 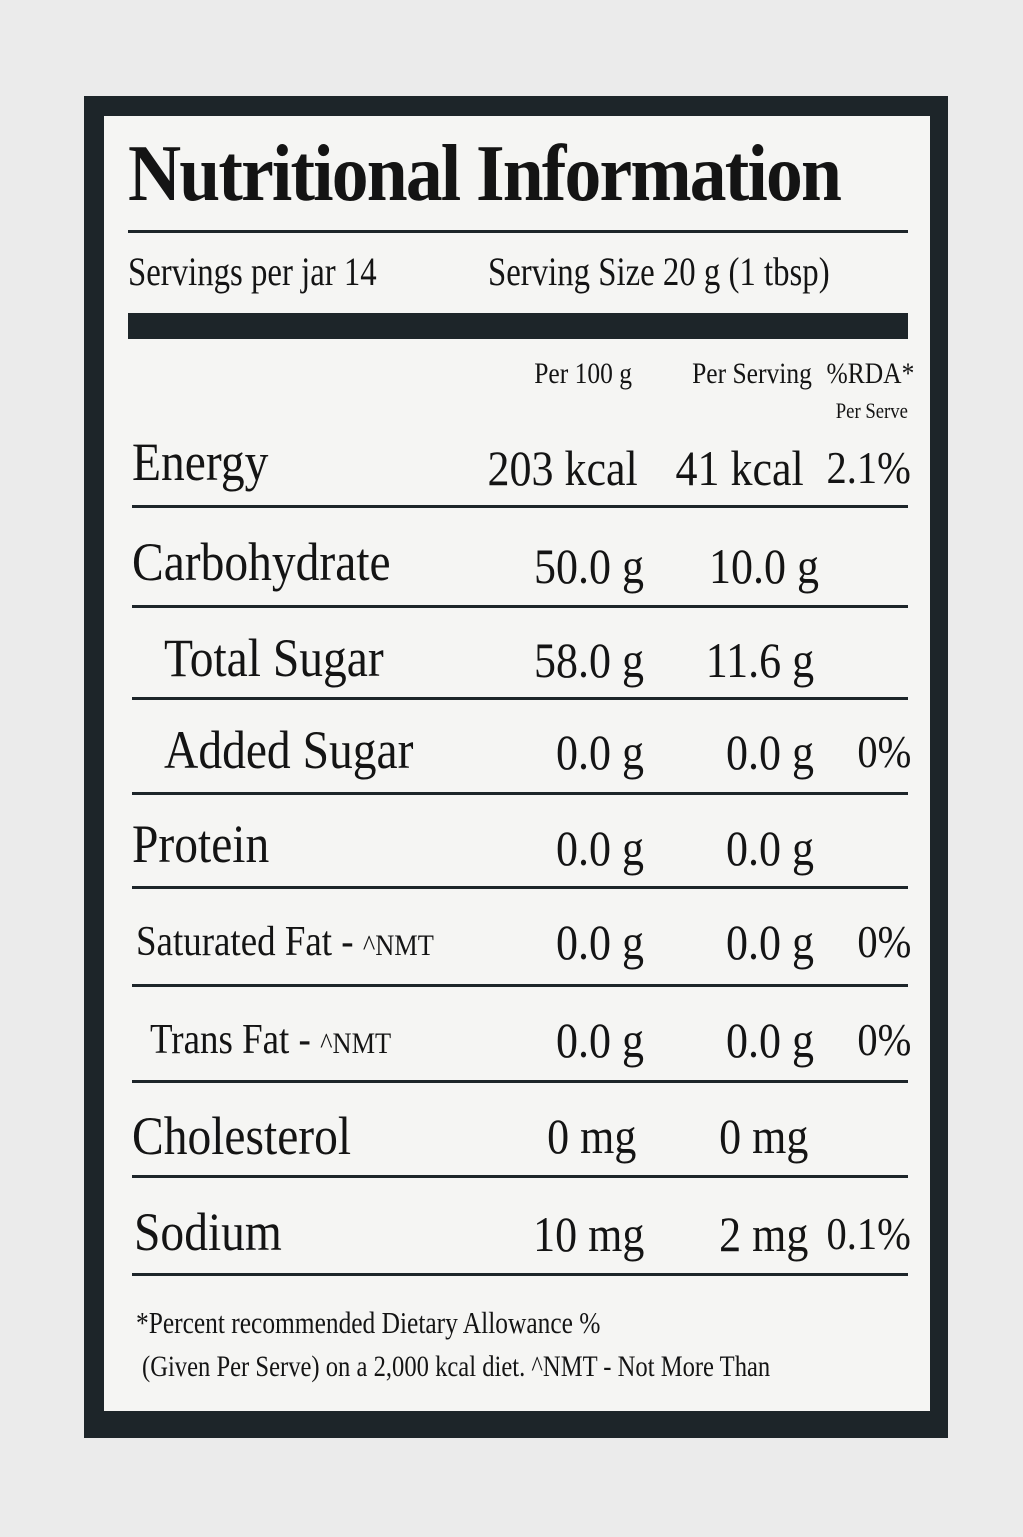 What do you see at coordinates (600, 1040) in the screenshot?
I see `trans-fat-per-100g: 0.0 g` at bounding box center [600, 1040].